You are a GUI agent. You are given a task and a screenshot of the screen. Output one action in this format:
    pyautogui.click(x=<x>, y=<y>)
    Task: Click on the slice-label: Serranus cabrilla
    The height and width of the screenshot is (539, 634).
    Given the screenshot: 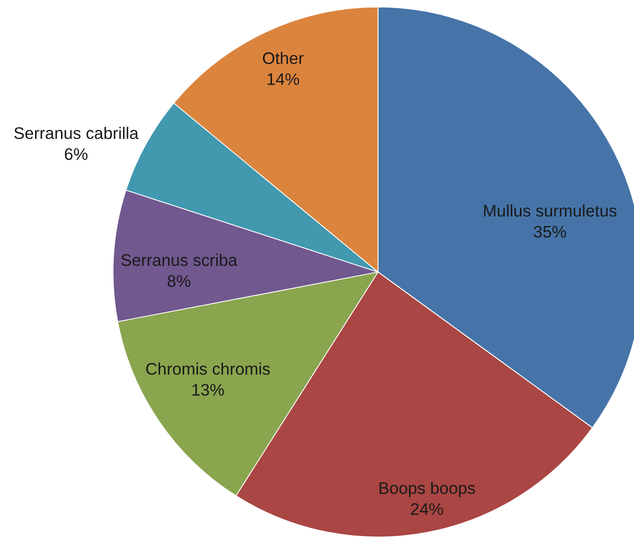 What is the action you would take?
    pyautogui.click(x=76, y=133)
    